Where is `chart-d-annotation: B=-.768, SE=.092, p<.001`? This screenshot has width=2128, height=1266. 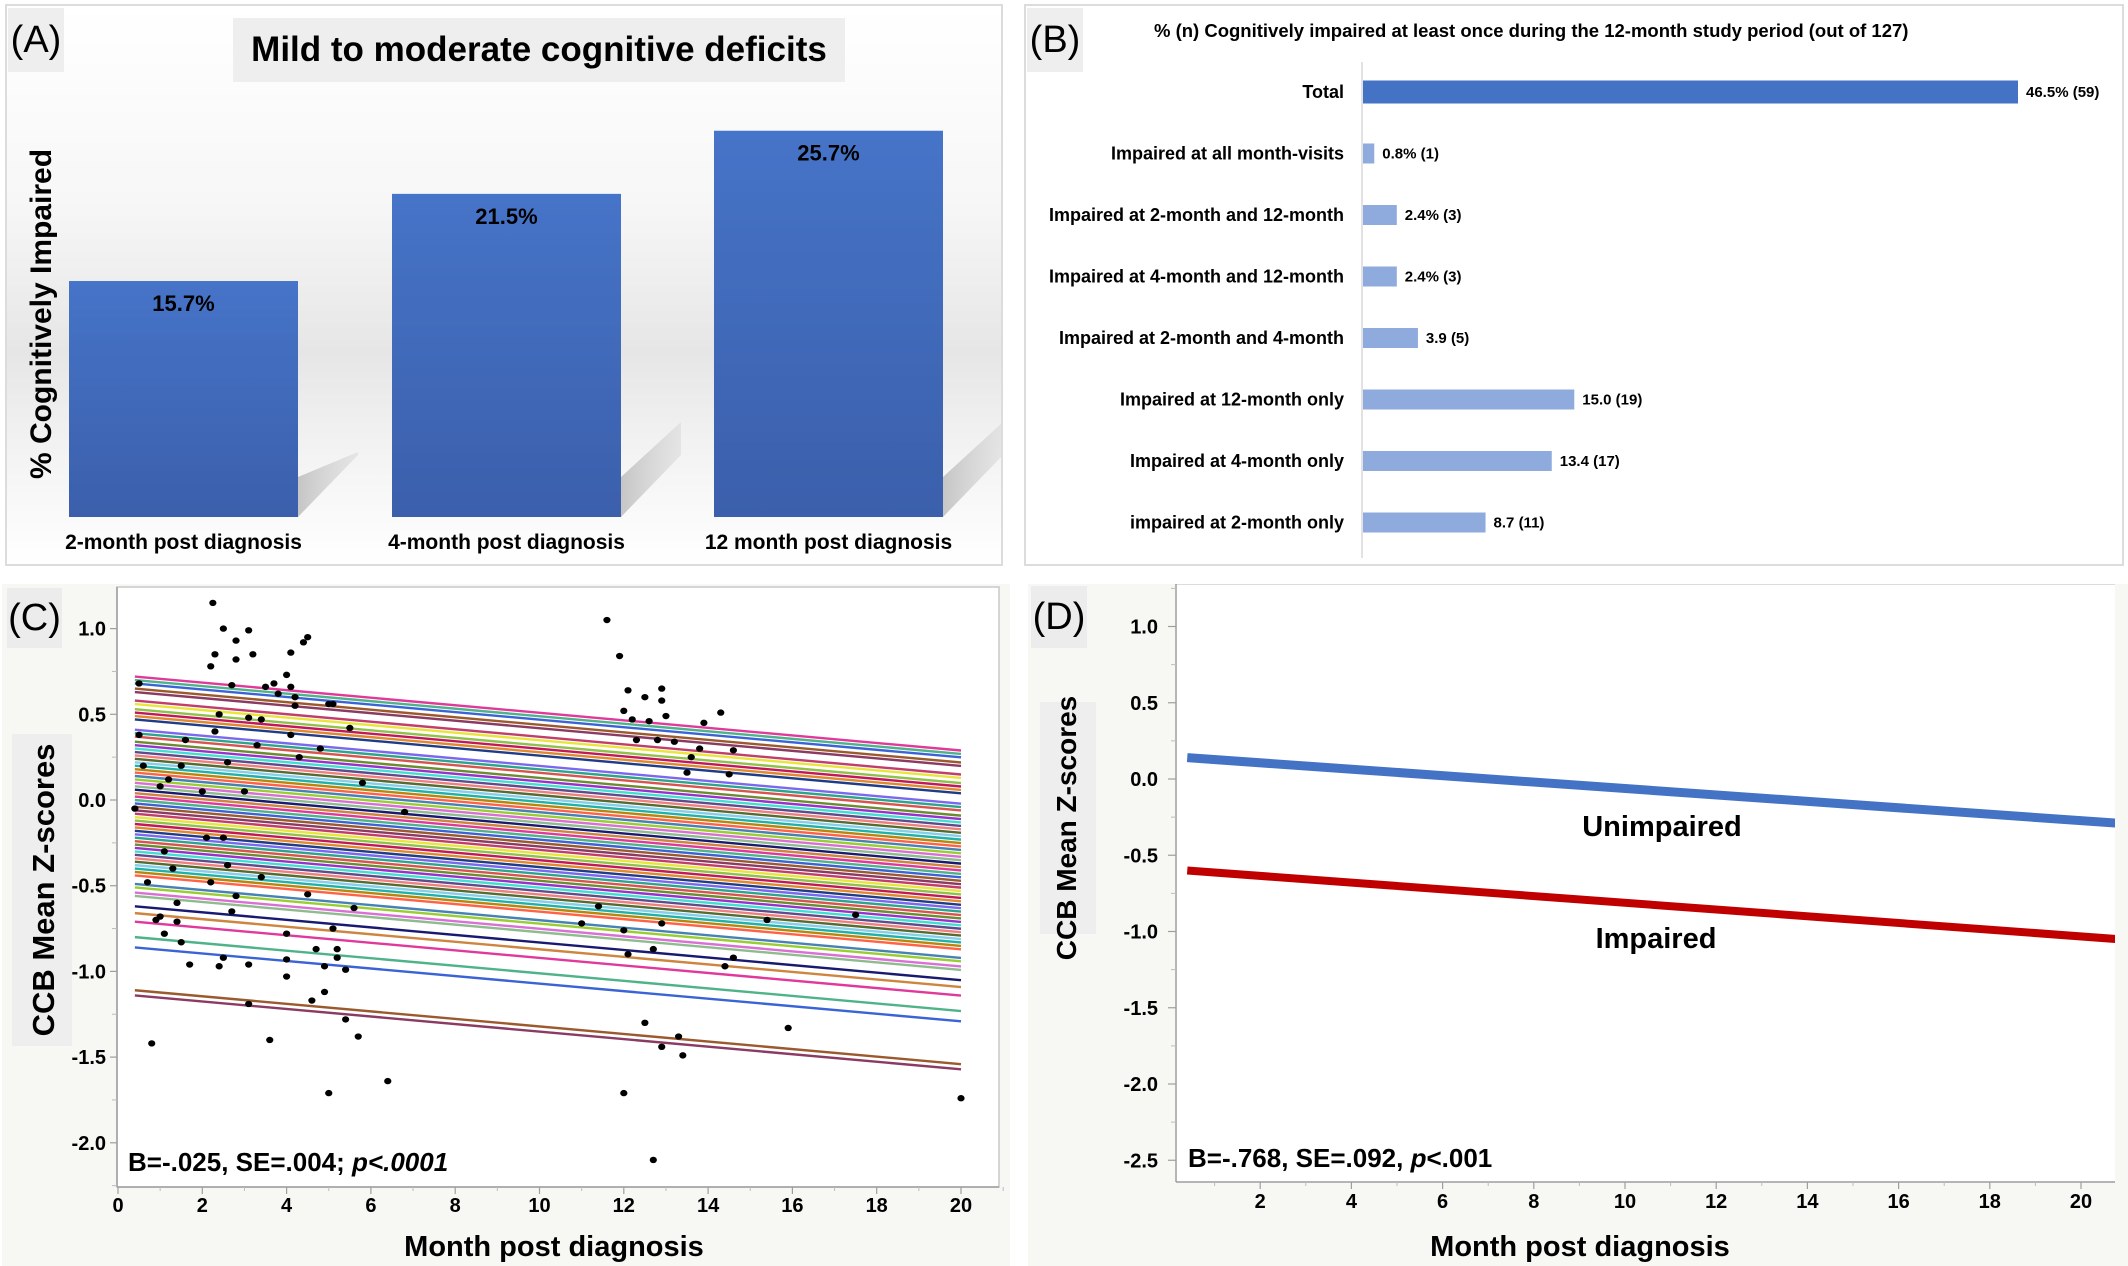 chart-d-annotation: B=-.768, SE=.092, p<.001 is located at coordinates (1340, 1158).